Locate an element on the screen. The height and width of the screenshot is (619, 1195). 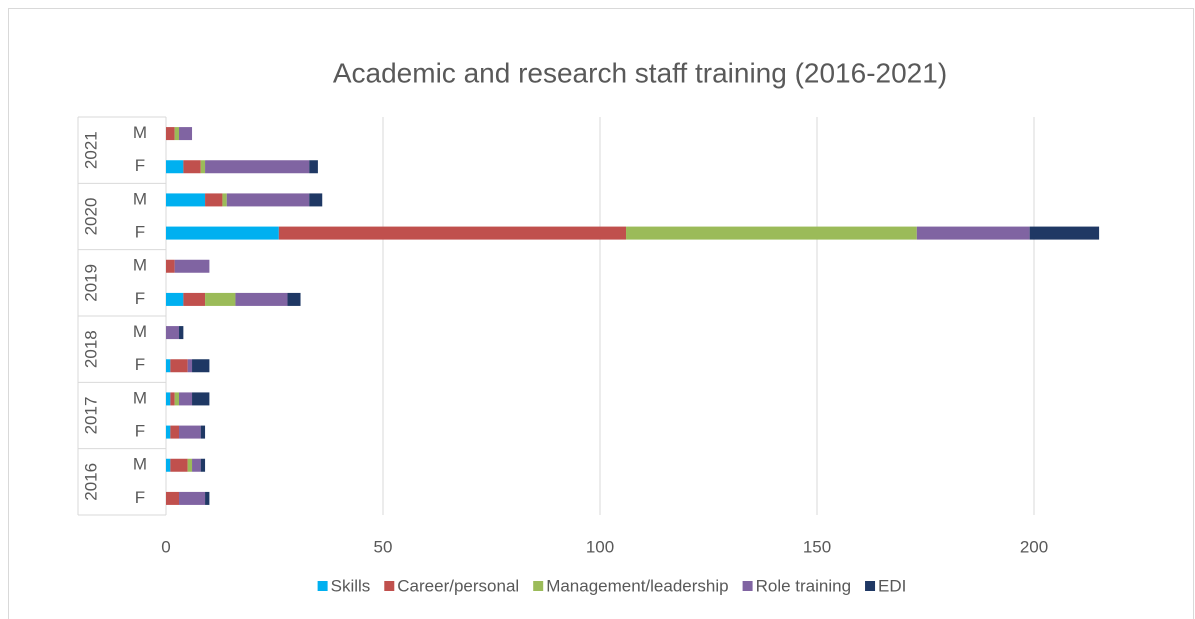
group-label: 2019 is located at coordinates (90, 283).